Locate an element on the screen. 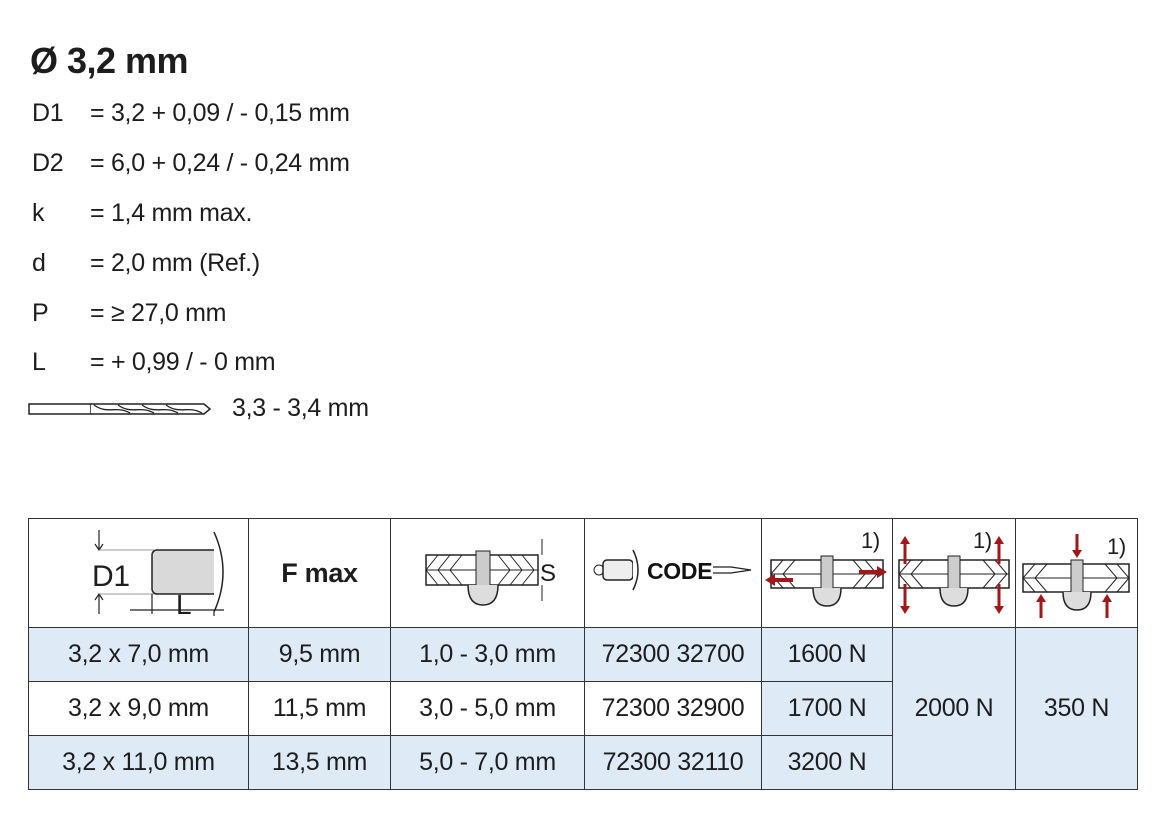  spec-value: = 6,0 + 0,24 / - 0,24 mm is located at coordinates (220, 162).